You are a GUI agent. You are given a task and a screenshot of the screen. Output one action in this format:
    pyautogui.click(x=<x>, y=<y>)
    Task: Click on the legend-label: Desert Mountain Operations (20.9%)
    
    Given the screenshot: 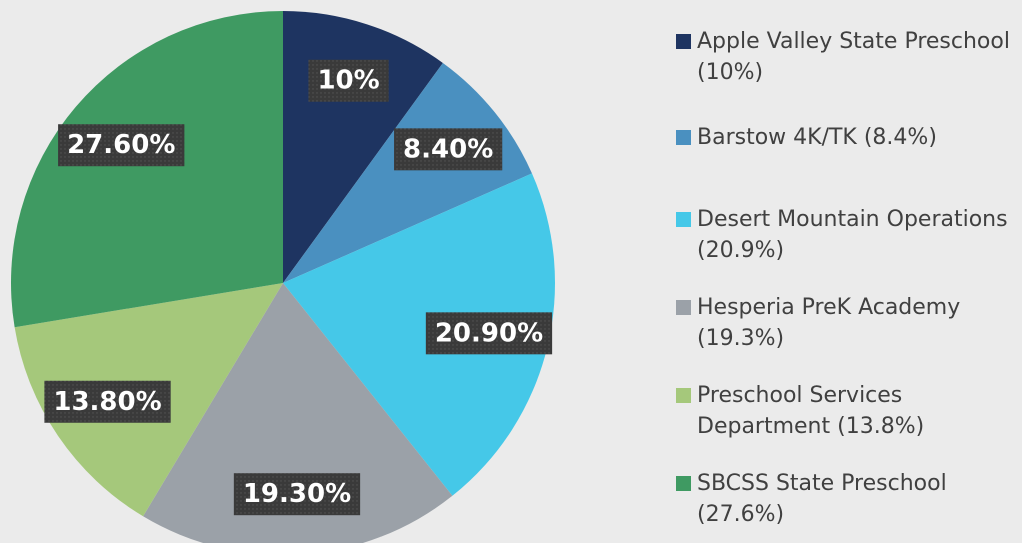 What is the action you would take?
    pyautogui.click(x=852, y=235)
    